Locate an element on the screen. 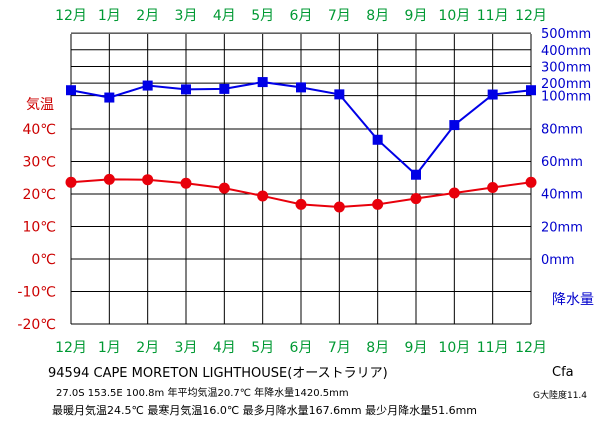 Image resolution: width=611 pixels, height=425 pixels. precipitation-tick-label: 500mm is located at coordinates (566, 34).